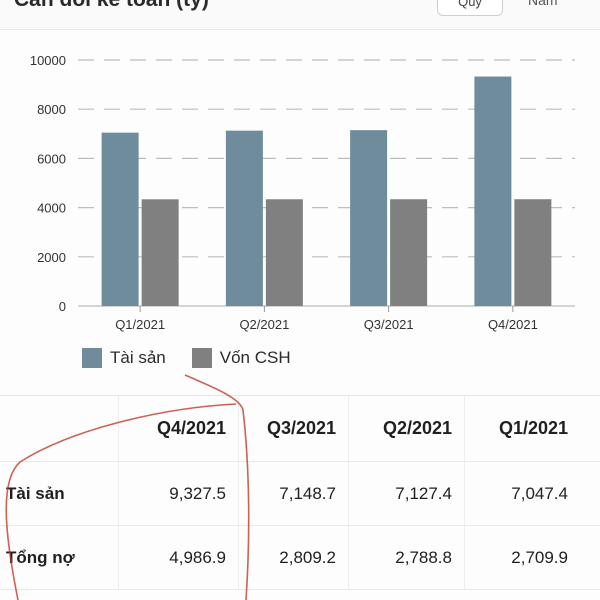 The height and width of the screenshot is (600, 600). Describe the element at coordinates (406, 557) in the screenshot. I see `cell-debt-q2: 2,788.8` at that location.